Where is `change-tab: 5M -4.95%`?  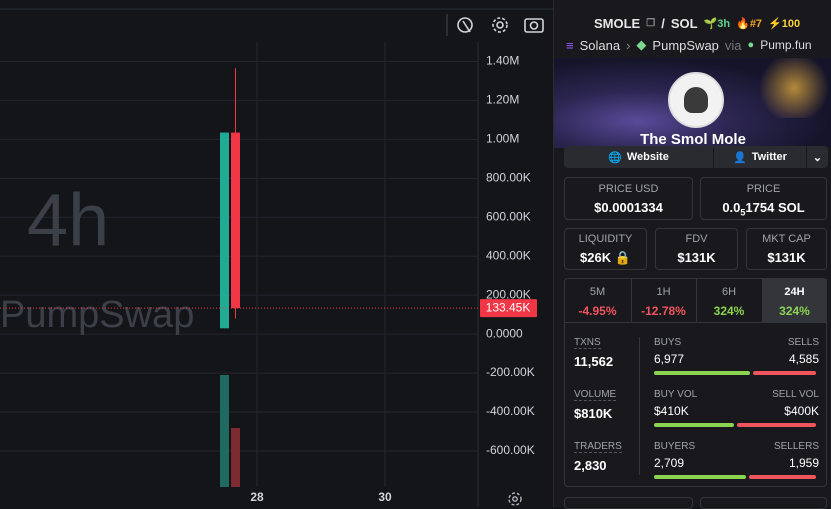 change-tab: 5M -4.95% is located at coordinates (597, 301).